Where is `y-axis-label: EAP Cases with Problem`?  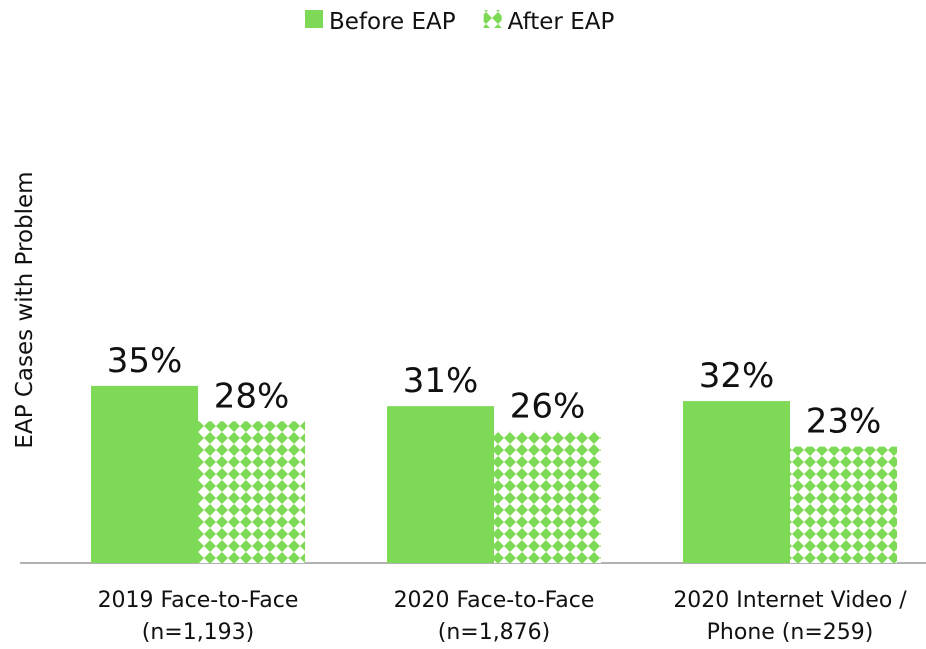 y-axis-label: EAP Cases with Problem is located at coordinates (25, 309).